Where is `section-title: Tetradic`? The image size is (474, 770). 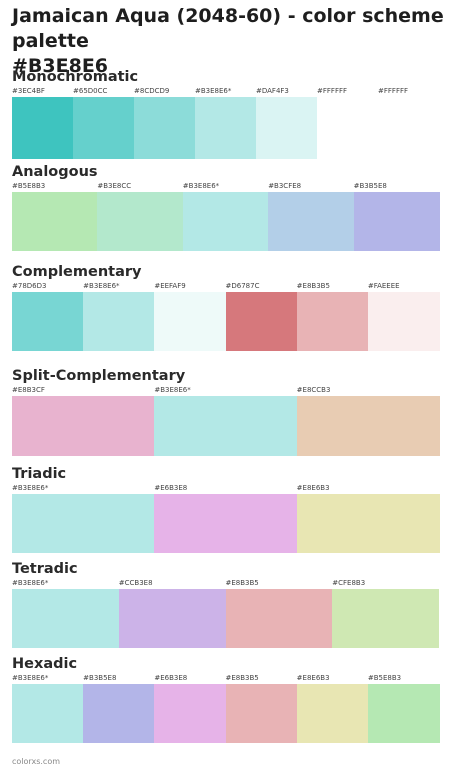 section-title: Tetradic is located at coordinates (45, 569).